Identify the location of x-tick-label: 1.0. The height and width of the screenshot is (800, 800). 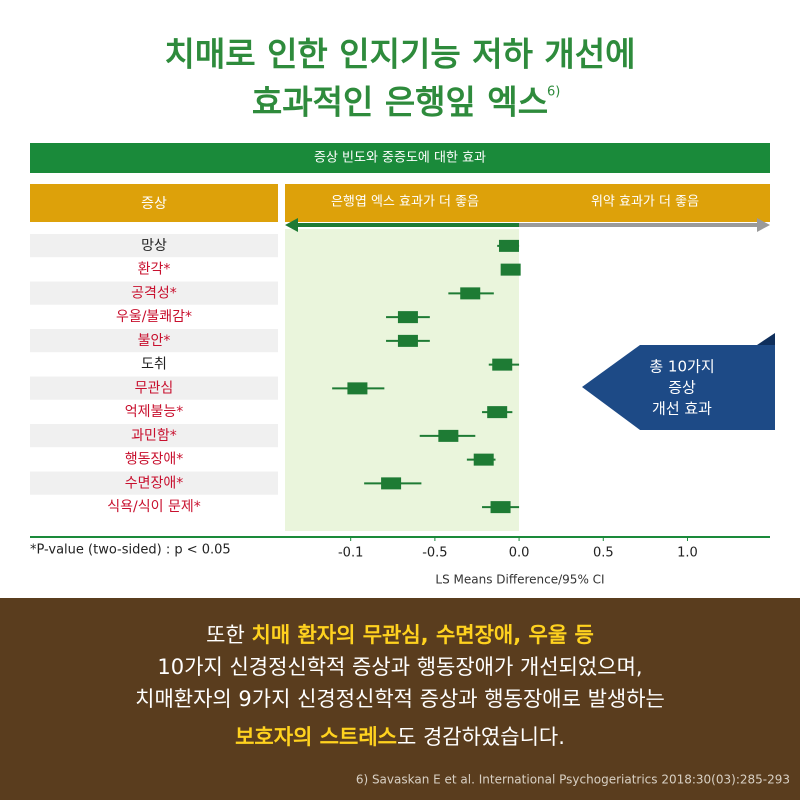
(687, 553).